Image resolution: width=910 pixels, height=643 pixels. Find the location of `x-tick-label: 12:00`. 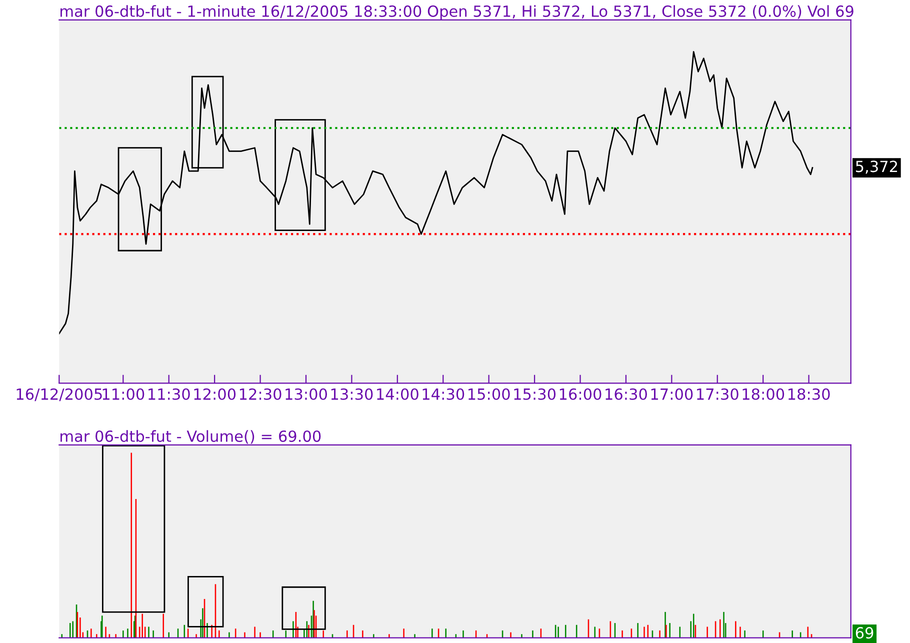

x-tick-label: 12:00 is located at coordinates (215, 394).